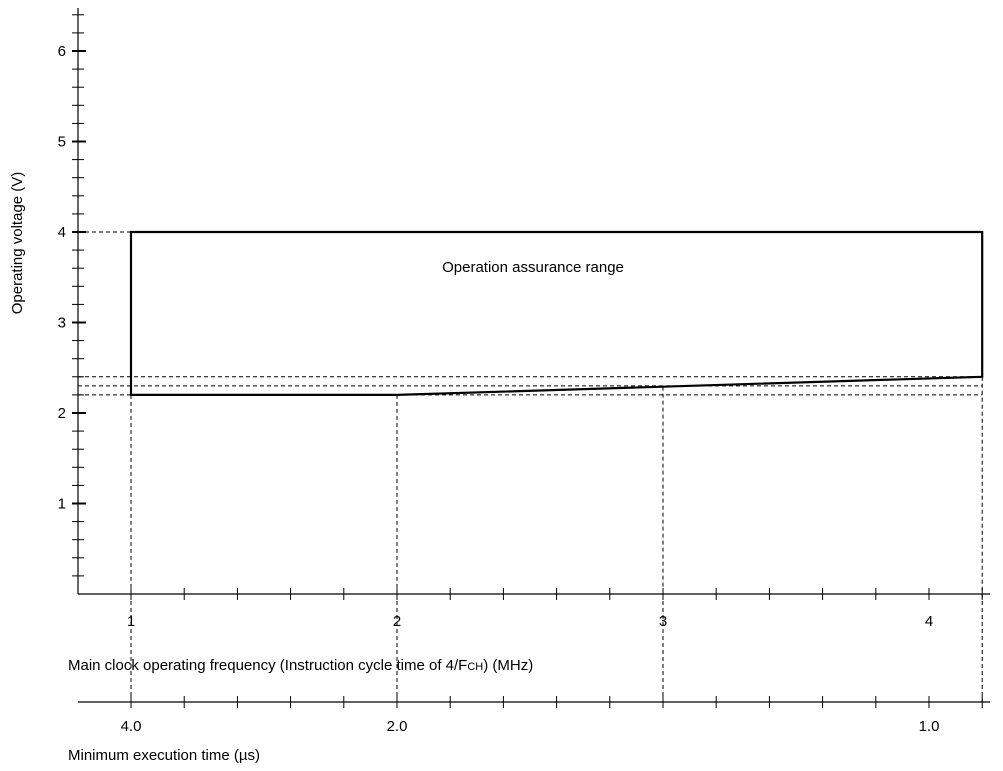 The height and width of the screenshot is (771, 1003). What do you see at coordinates (663, 621) in the screenshot?
I see `x-tick-label: 3` at bounding box center [663, 621].